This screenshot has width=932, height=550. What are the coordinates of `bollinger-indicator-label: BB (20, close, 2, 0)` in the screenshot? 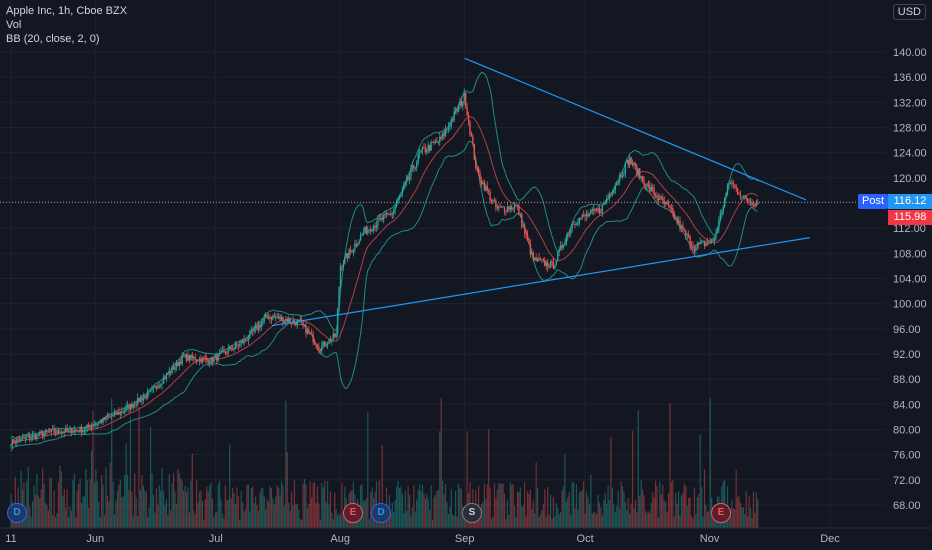 It's located at (53, 39).